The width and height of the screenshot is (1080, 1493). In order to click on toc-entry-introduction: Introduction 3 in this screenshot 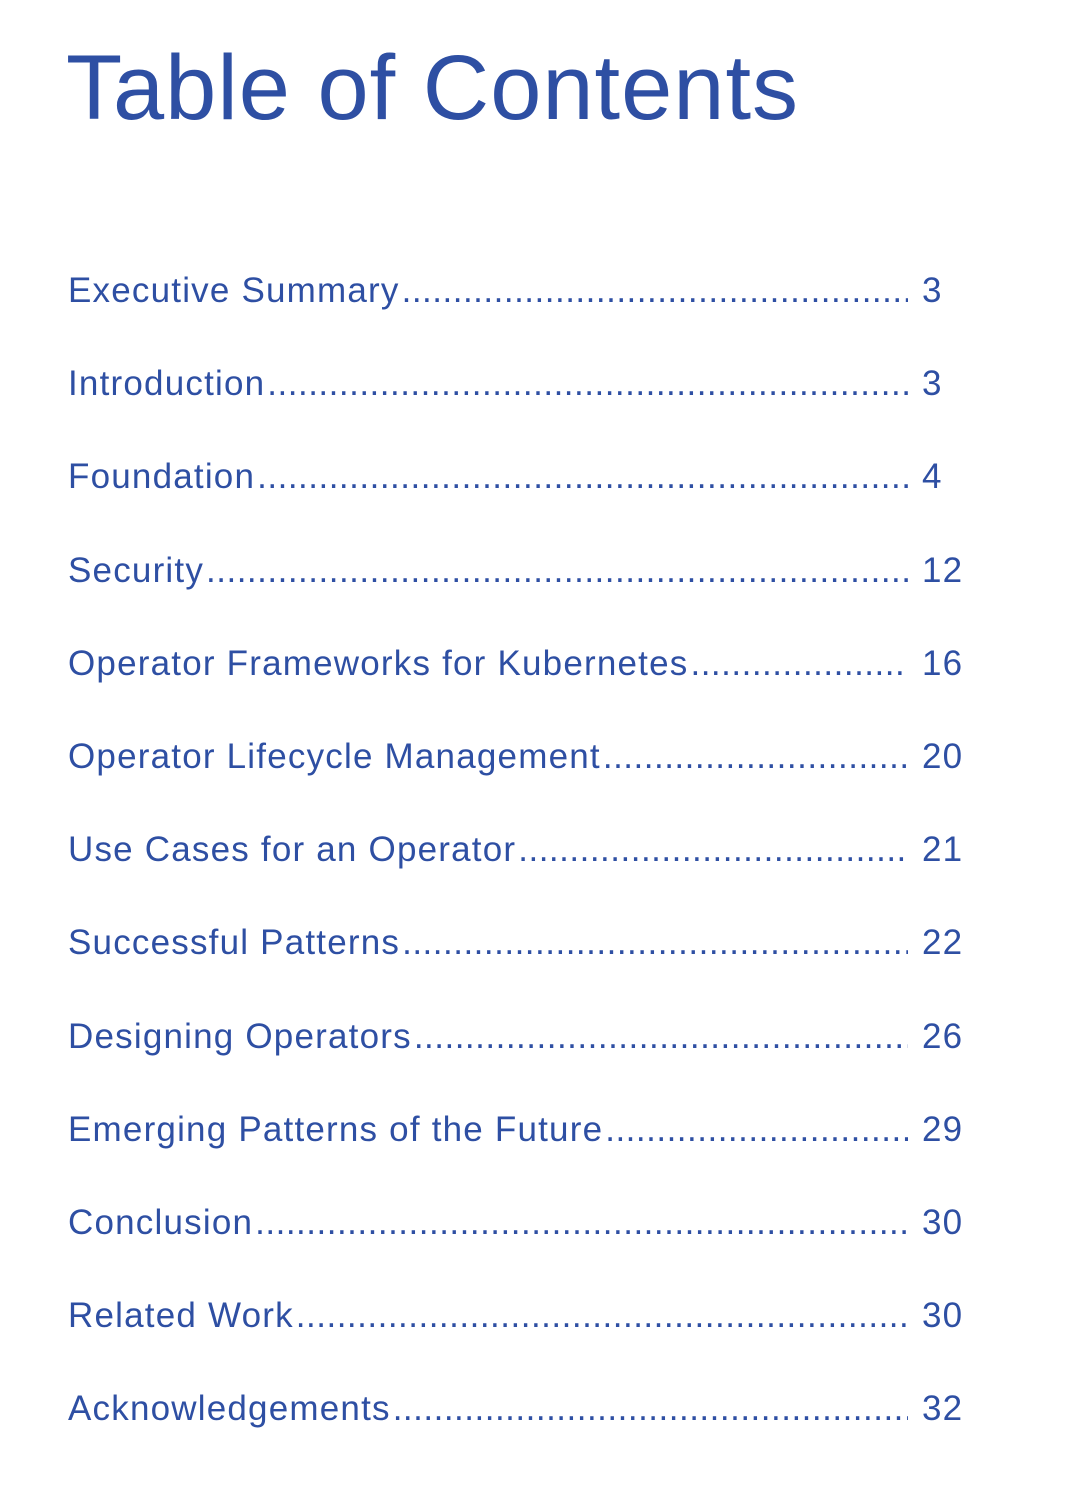, I will do `click(524, 383)`.